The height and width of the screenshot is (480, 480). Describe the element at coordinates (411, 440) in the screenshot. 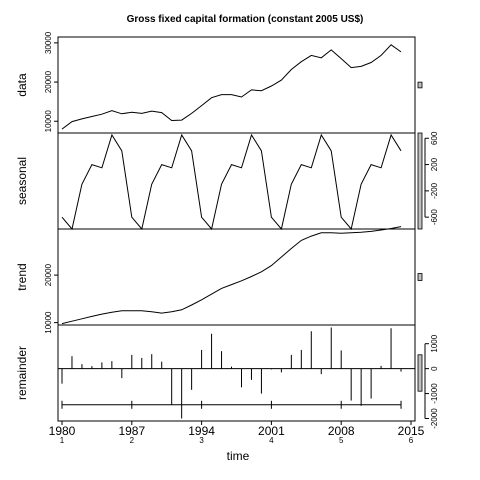

I see `cycle-label-5: 6` at that location.